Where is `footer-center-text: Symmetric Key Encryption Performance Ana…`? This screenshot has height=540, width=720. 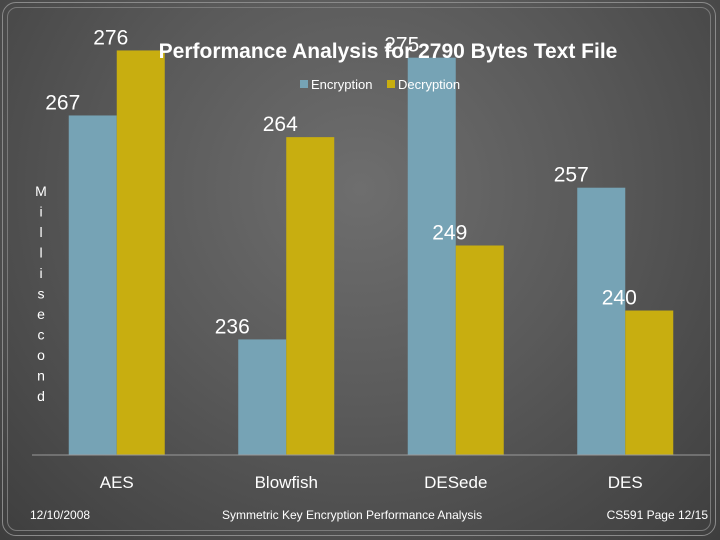
footer-center-text: Symmetric Key Encryption Performance Ana… is located at coordinates (352, 515).